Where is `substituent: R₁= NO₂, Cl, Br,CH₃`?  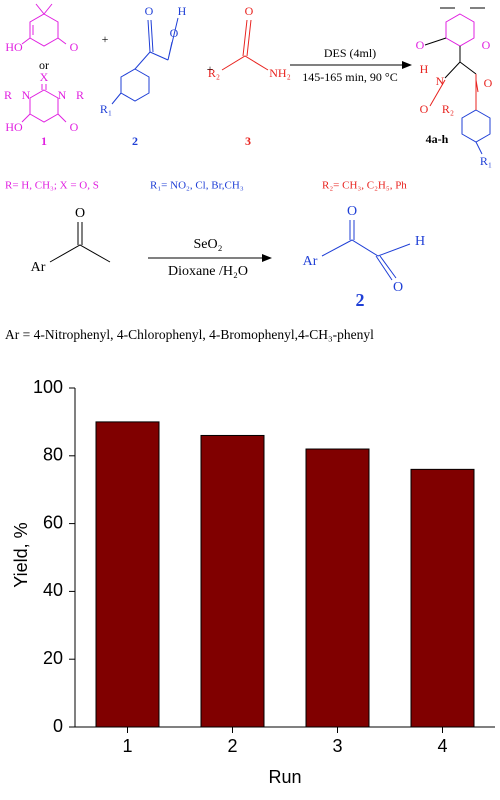
substituent: R₁= NO₂, Cl, Br,CH₃ is located at coordinates (197, 186).